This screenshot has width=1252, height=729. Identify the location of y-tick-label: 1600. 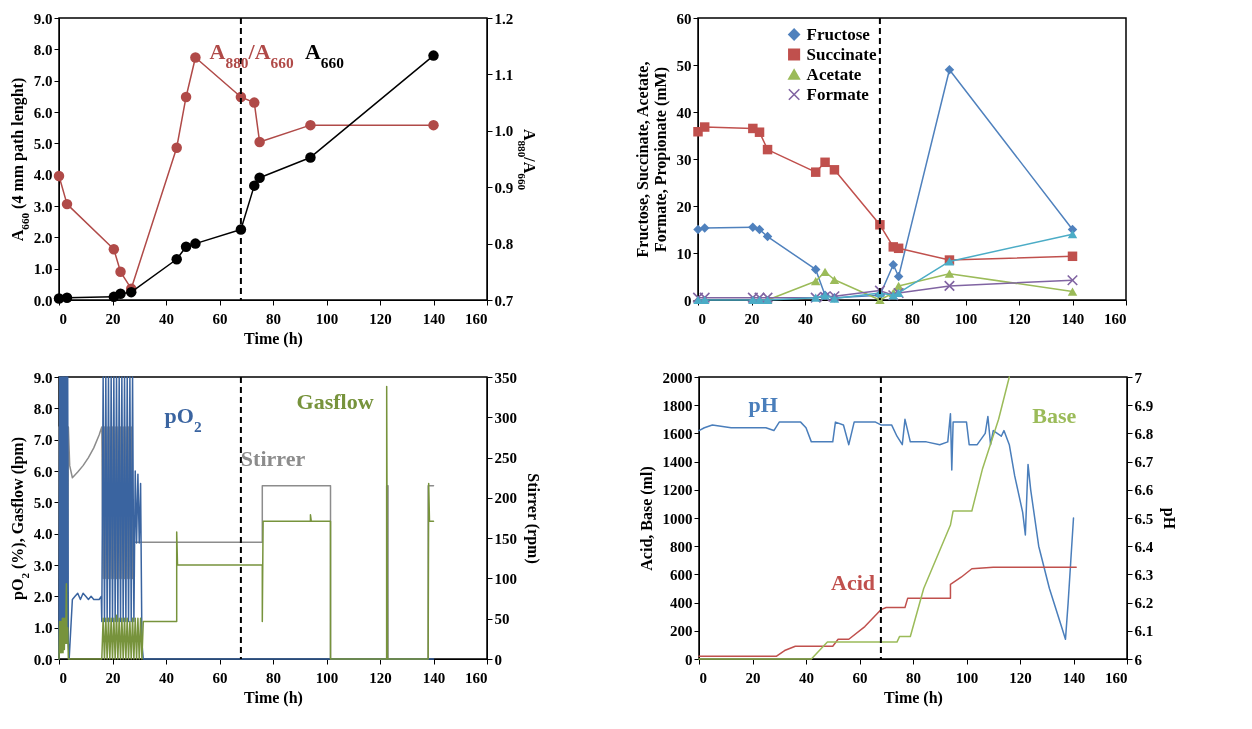
(677, 433).